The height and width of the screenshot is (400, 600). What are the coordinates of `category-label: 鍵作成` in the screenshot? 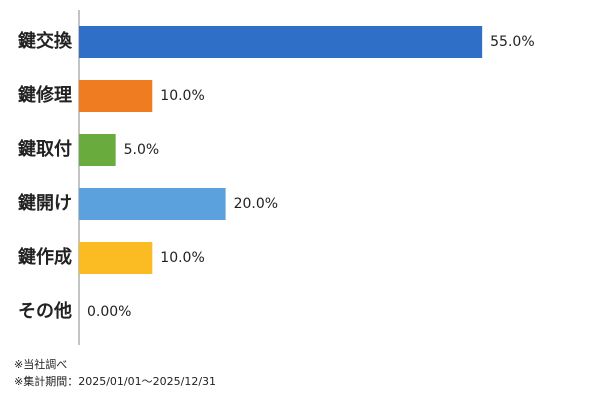 It's located at (45, 257).